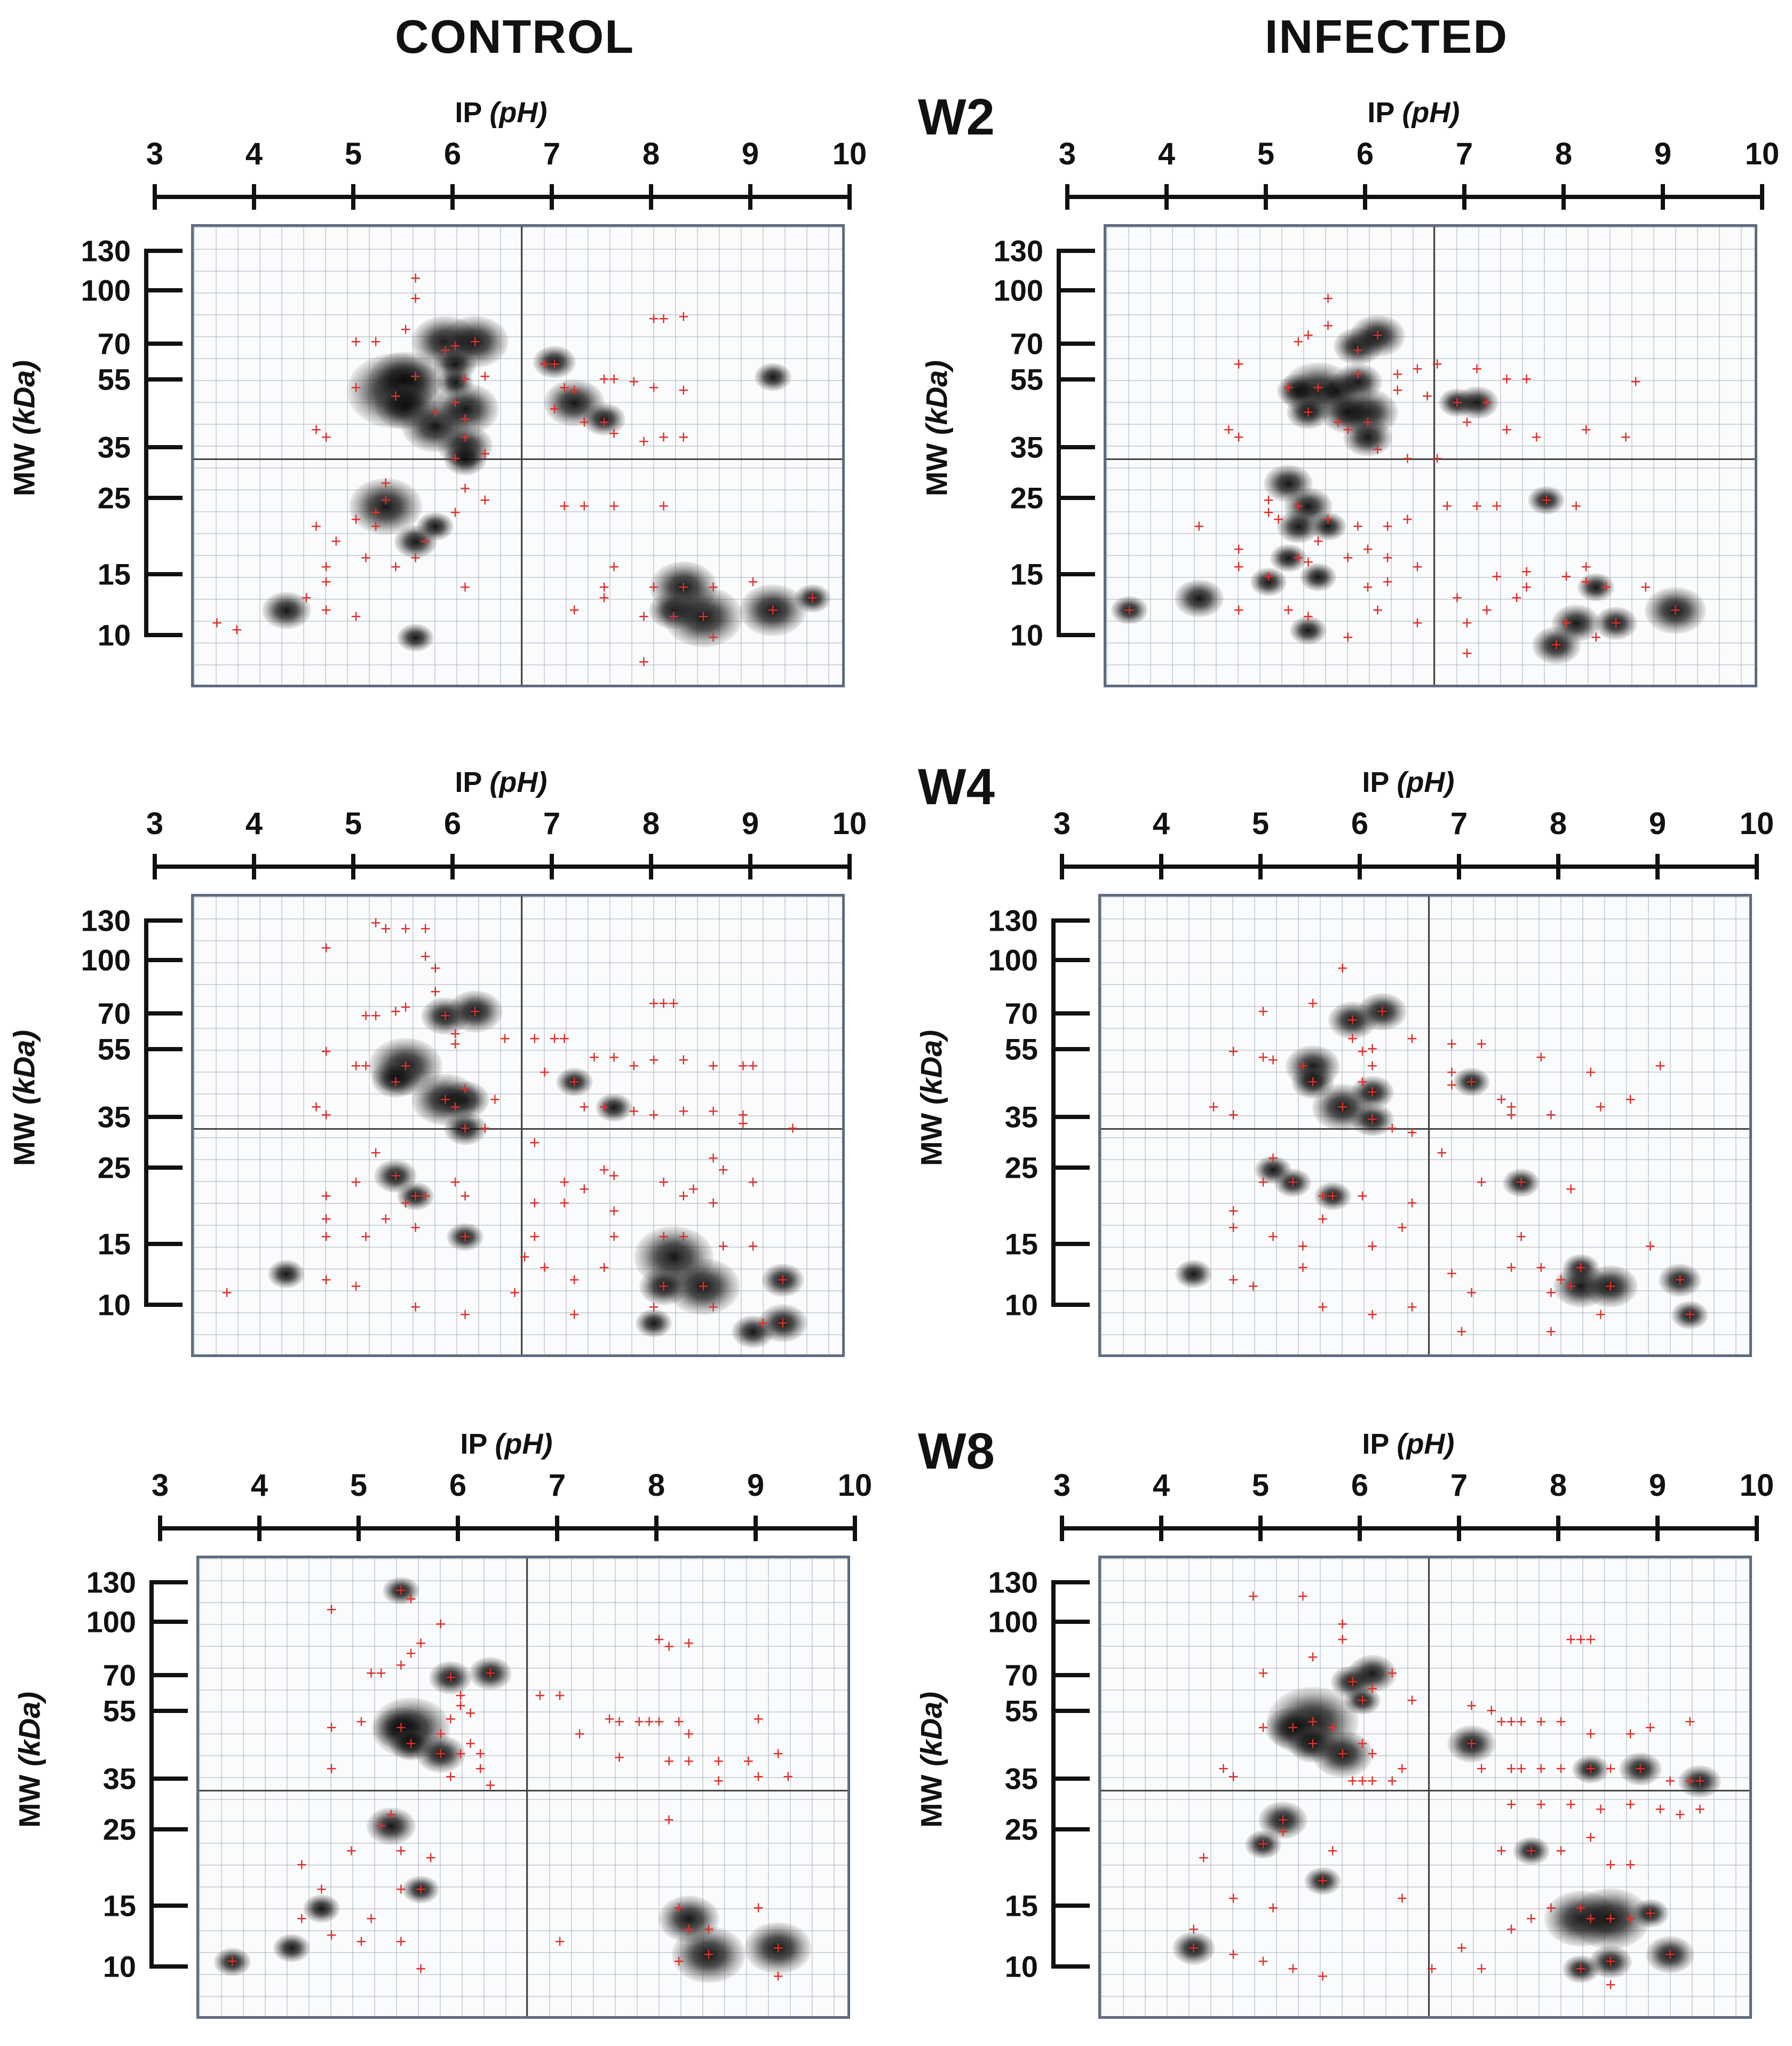  Describe the element at coordinates (518, 113) in the screenshot. I see `ip-axis-unit: (pH)` at that location.